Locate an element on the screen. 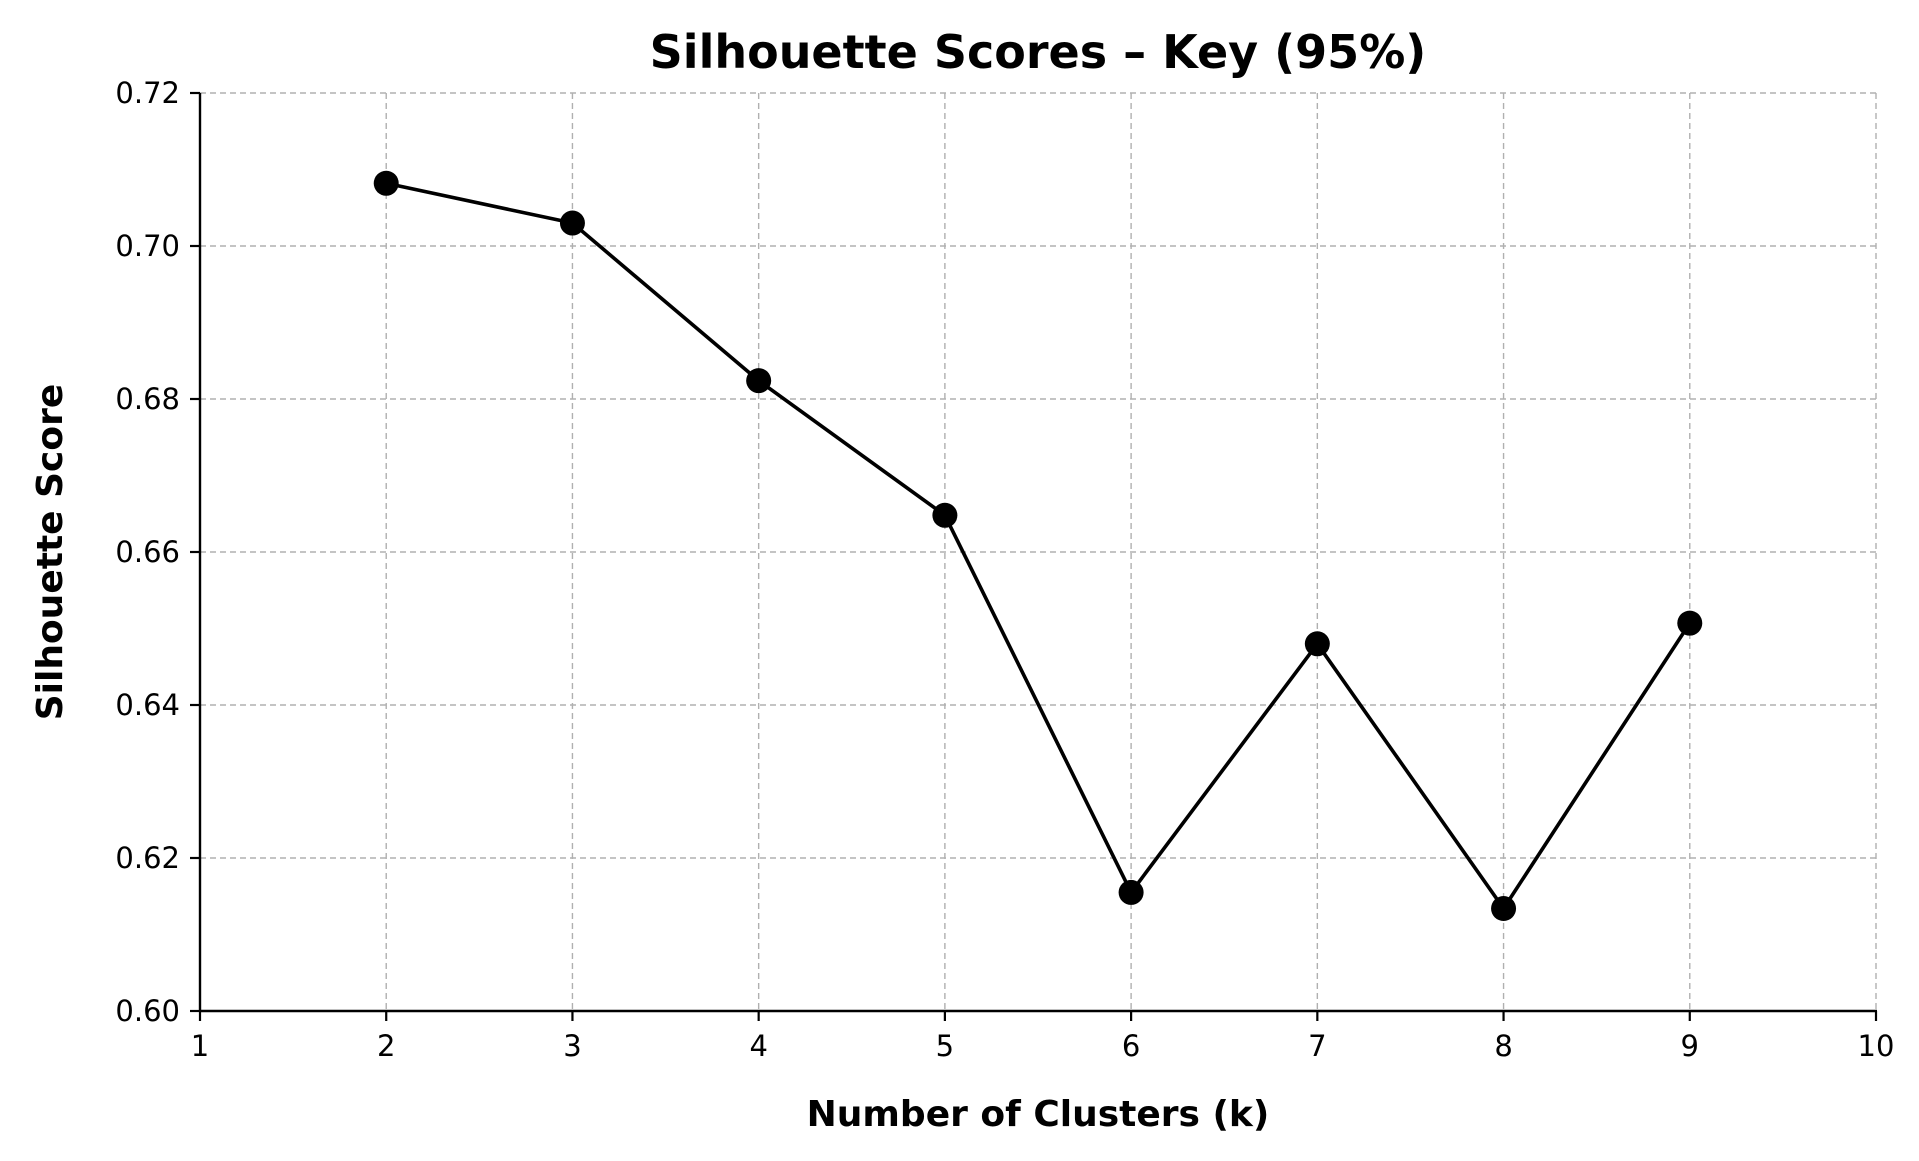  x-tick-label: 8 is located at coordinates (1503, 1046).